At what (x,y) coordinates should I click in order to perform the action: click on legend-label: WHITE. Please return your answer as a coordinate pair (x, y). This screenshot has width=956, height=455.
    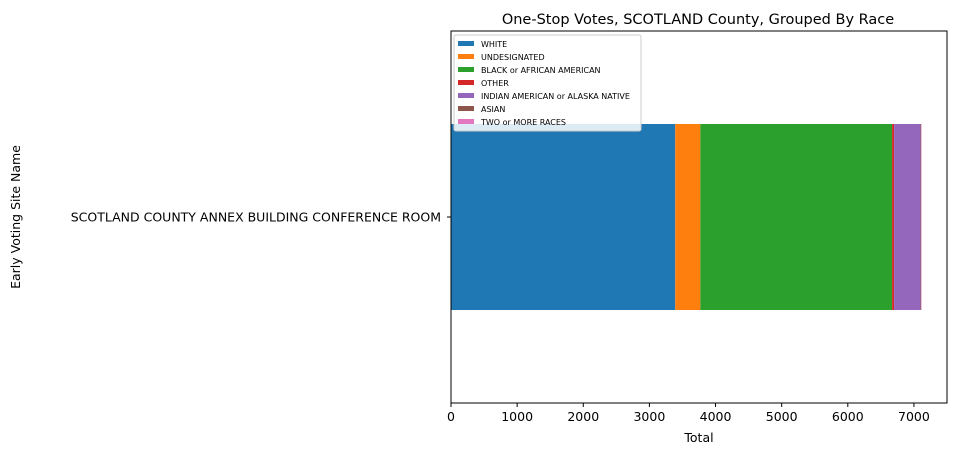
    Looking at the image, I should click on (494, 44).